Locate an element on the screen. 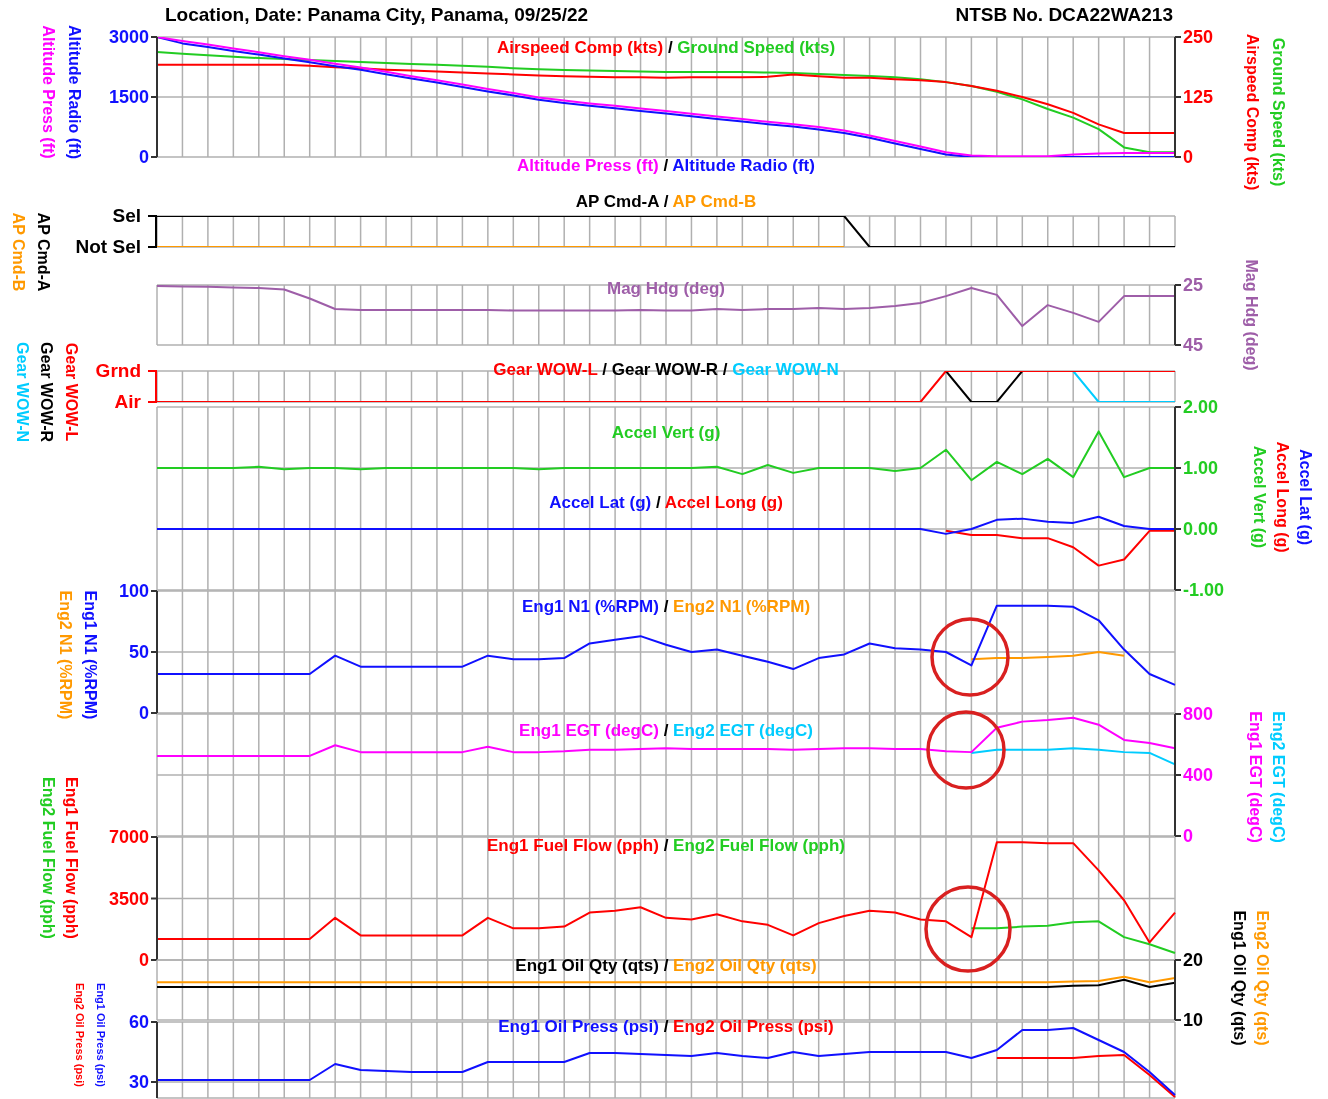  y-tick-label: 10 is located at coordinates (1193, 1020).